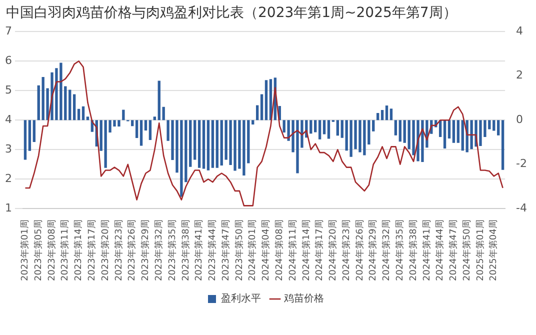 This screenshot has width=536, height=335. I want to click on x-tick-label: 2024年第29周, so click(373, 251).